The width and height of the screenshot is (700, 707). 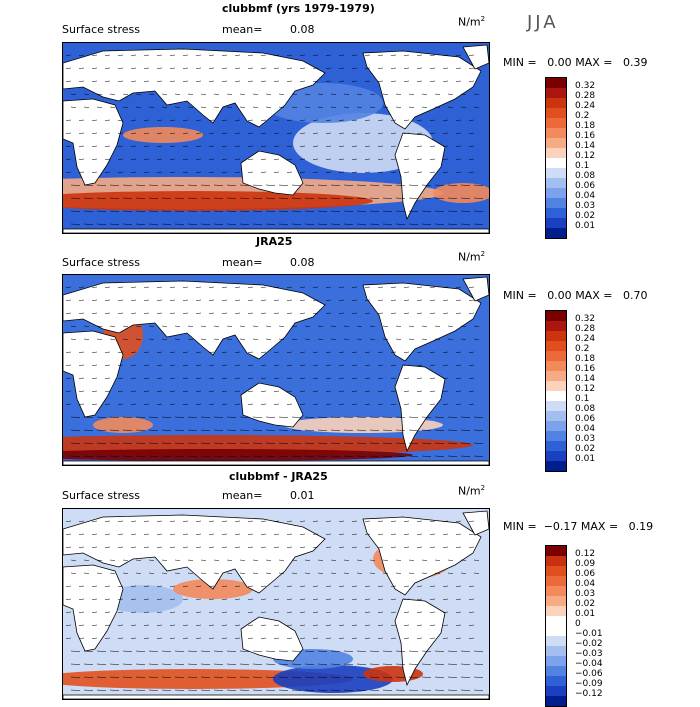 What do you see at coordinates (585, 574) in the screenshot?
I see `colorbar-tick-label: 0.06` at bounding box center [585, 574].